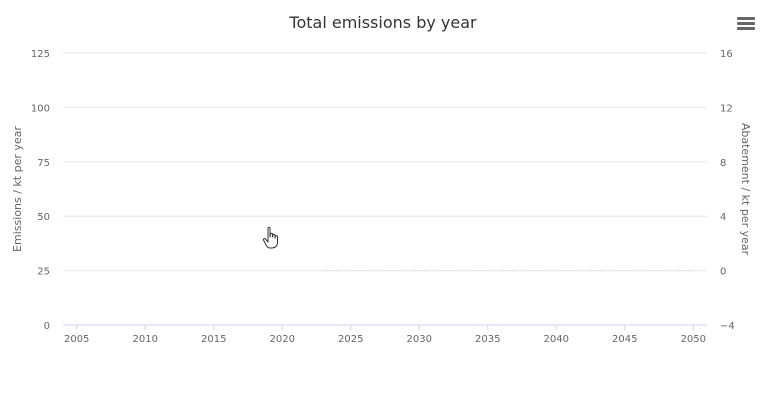  Describe the element at coordinates (40, 108) in the screenshot. I see `left-y-tick-label: 100` at that location.